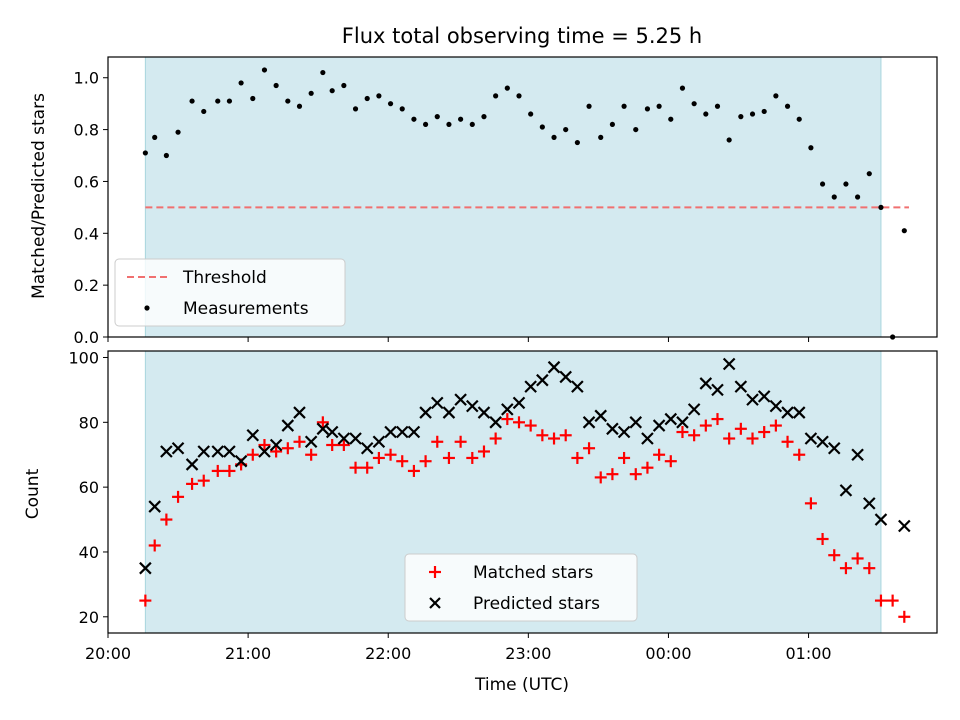 The width and height of the screenshot is (960, 720). What do you see at coordinates (435, 603) in the screenshot?
I see `predicted-stars-legend-marker` at bounding box center [435, 603].